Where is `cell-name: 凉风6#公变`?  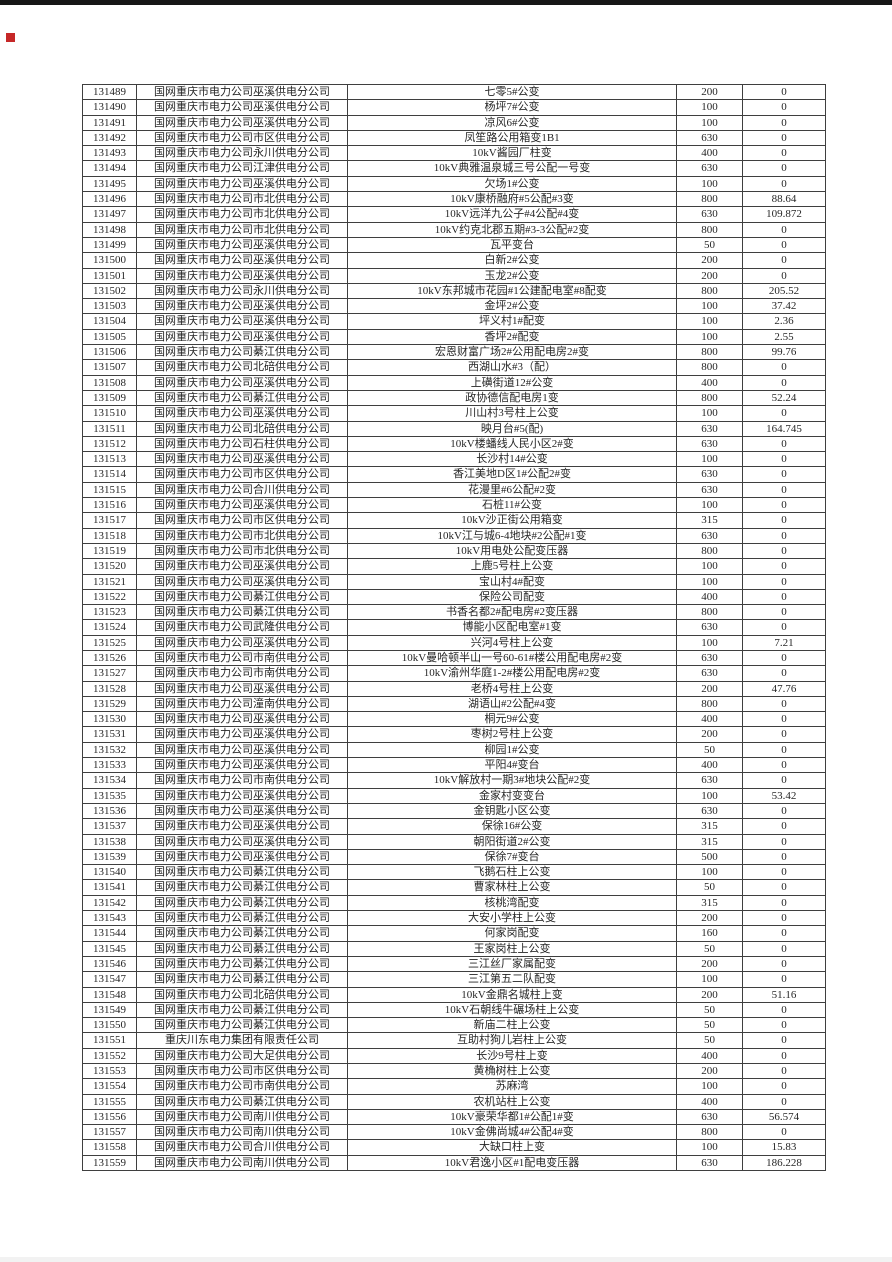
cell-name: 凉风6#公变 is located at coordinates (512, 122).